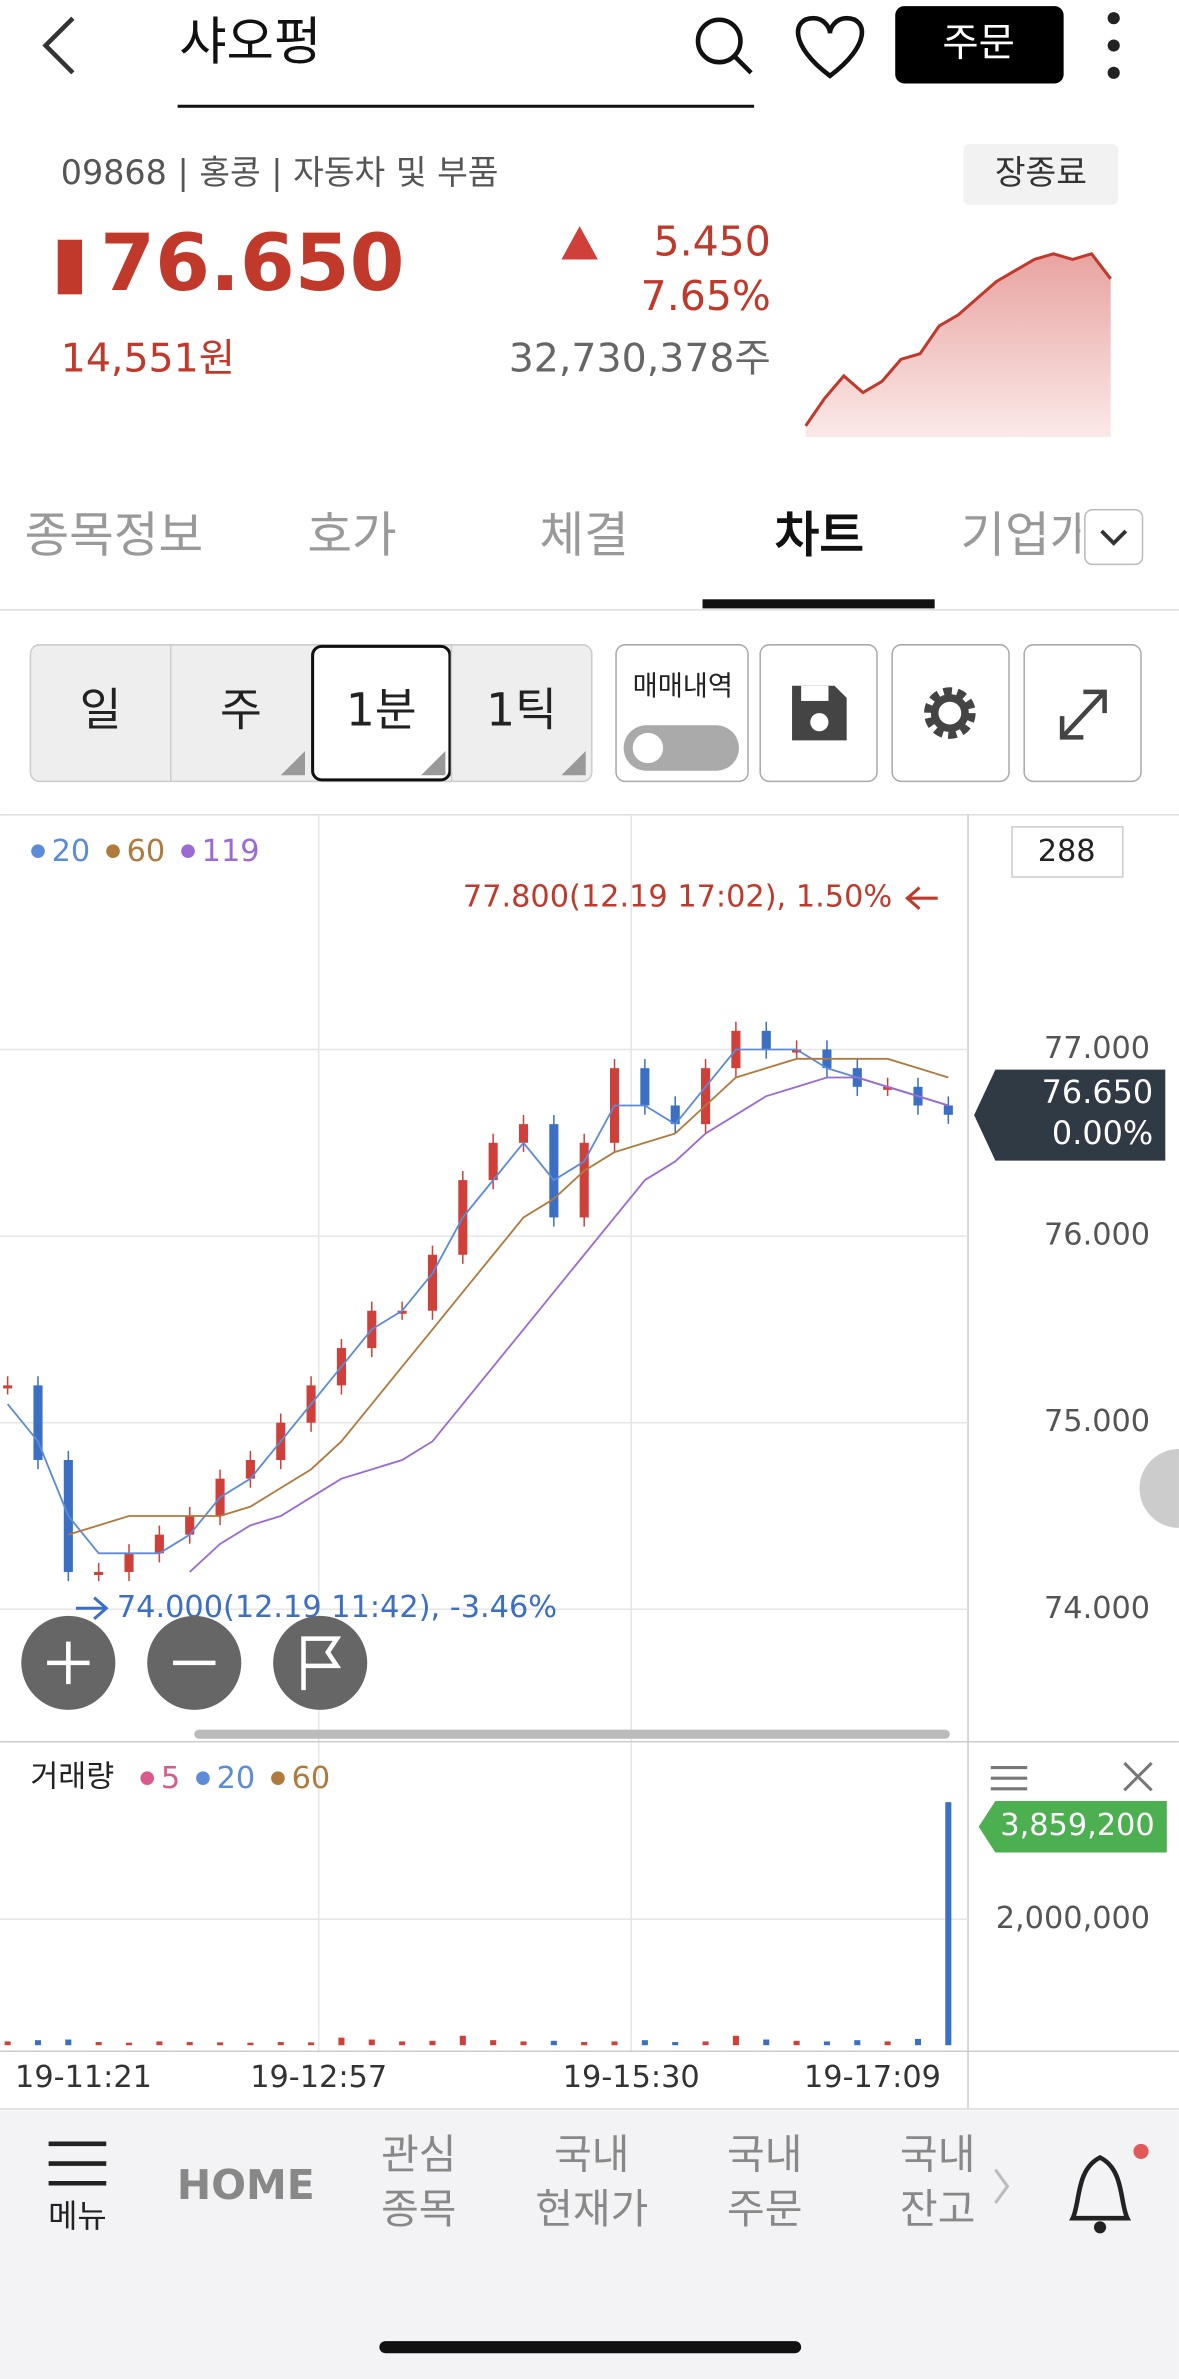 This screenshot has width=1179, height=2379. I want to click on home: HOME, so click(246, 2185).